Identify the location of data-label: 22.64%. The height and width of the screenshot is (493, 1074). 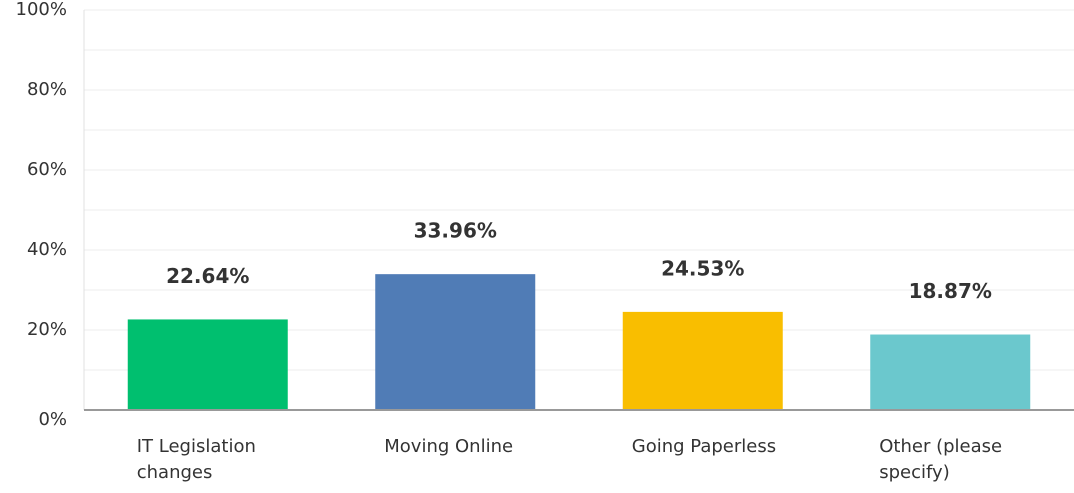
(207, 276).